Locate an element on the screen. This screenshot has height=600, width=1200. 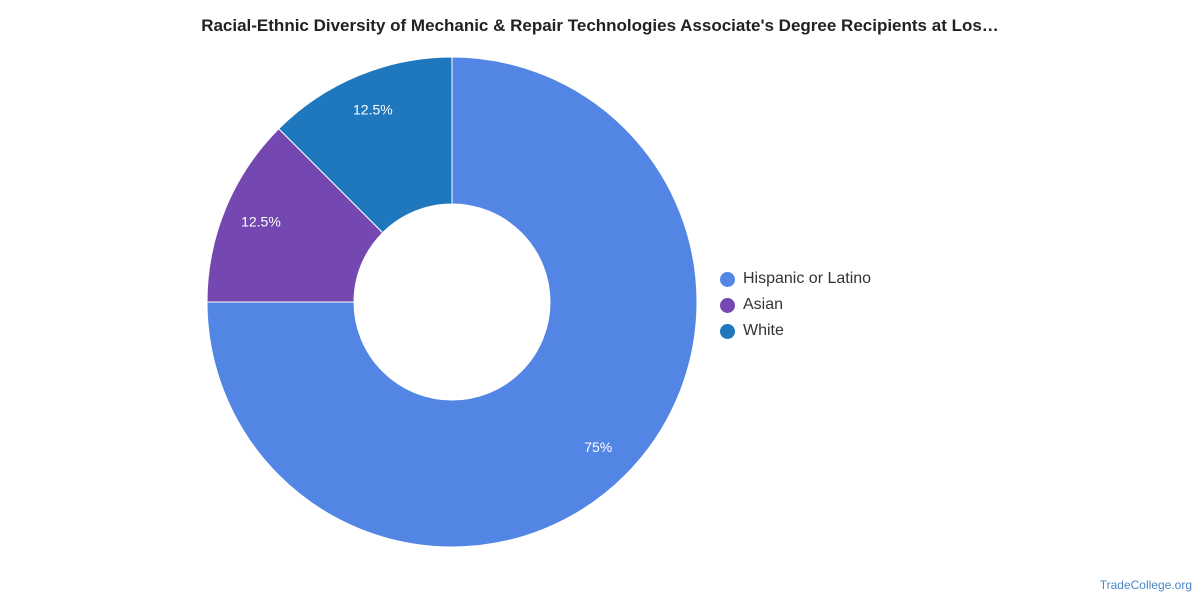
legend: Hispanic or Latino Asian White is located at coordinates (795, 305).